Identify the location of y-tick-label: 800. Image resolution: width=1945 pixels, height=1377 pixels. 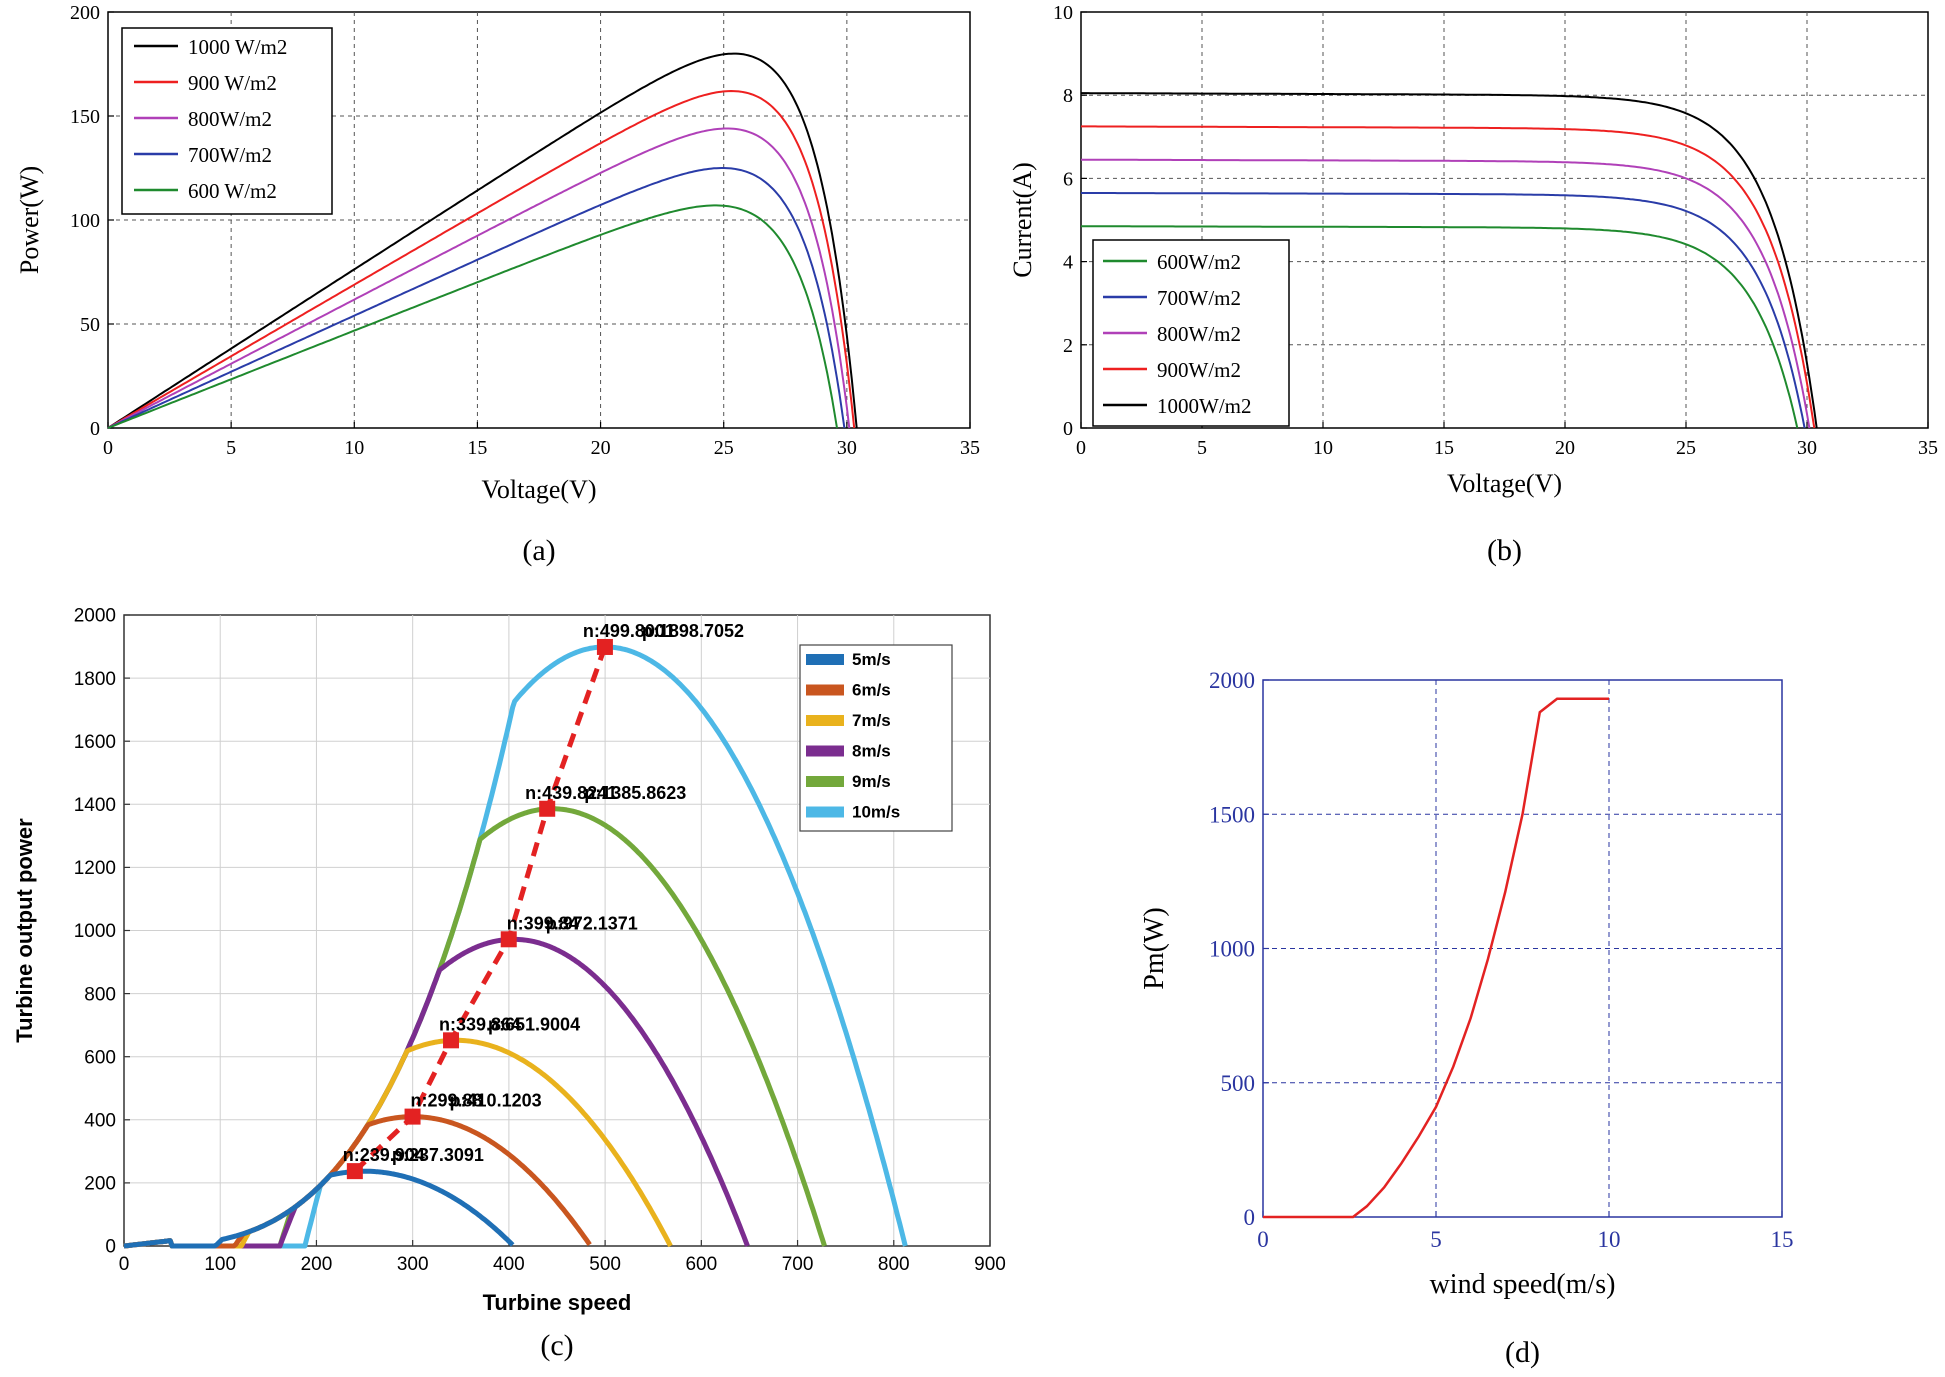
(100, 994).